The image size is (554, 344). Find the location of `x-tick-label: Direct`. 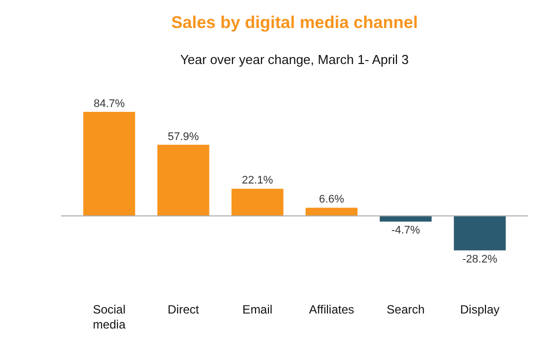

x-tick-label: Direct is located at coordinates (184, 309).